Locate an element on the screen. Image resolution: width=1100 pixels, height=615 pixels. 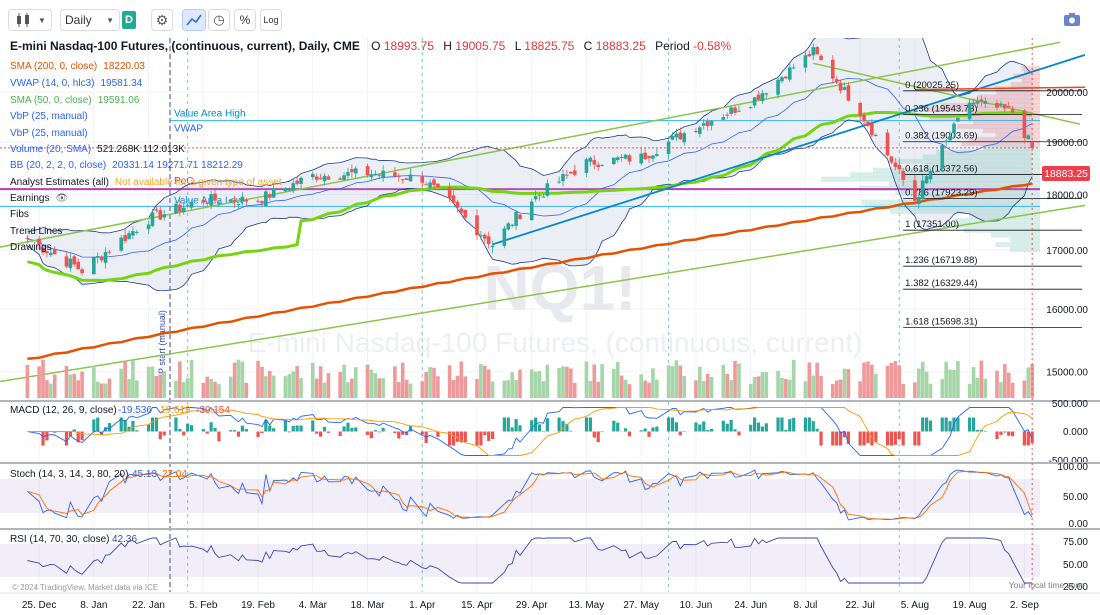
indicator-row: Volume (20, SMA) 521.268K 112.013K is located at coordinates (97, 149).